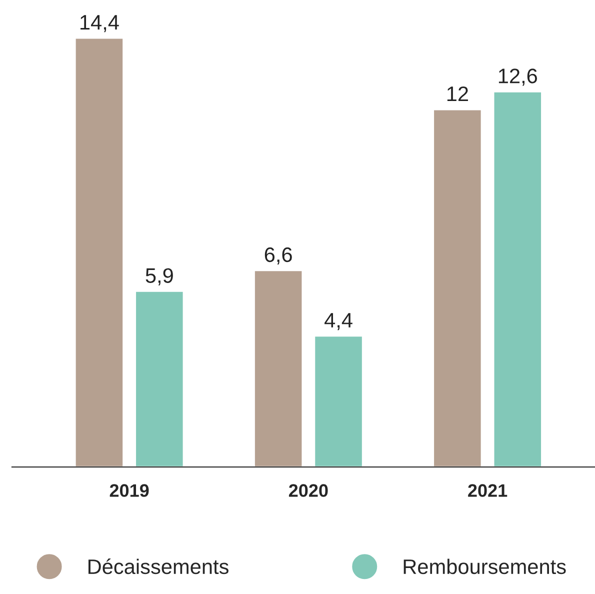 The width and height of the screenshot is (595, 594). What do you see at coordinates (457, 94) in the screenshot?
I see `data-label: 12` at bounding box center [457, 94].